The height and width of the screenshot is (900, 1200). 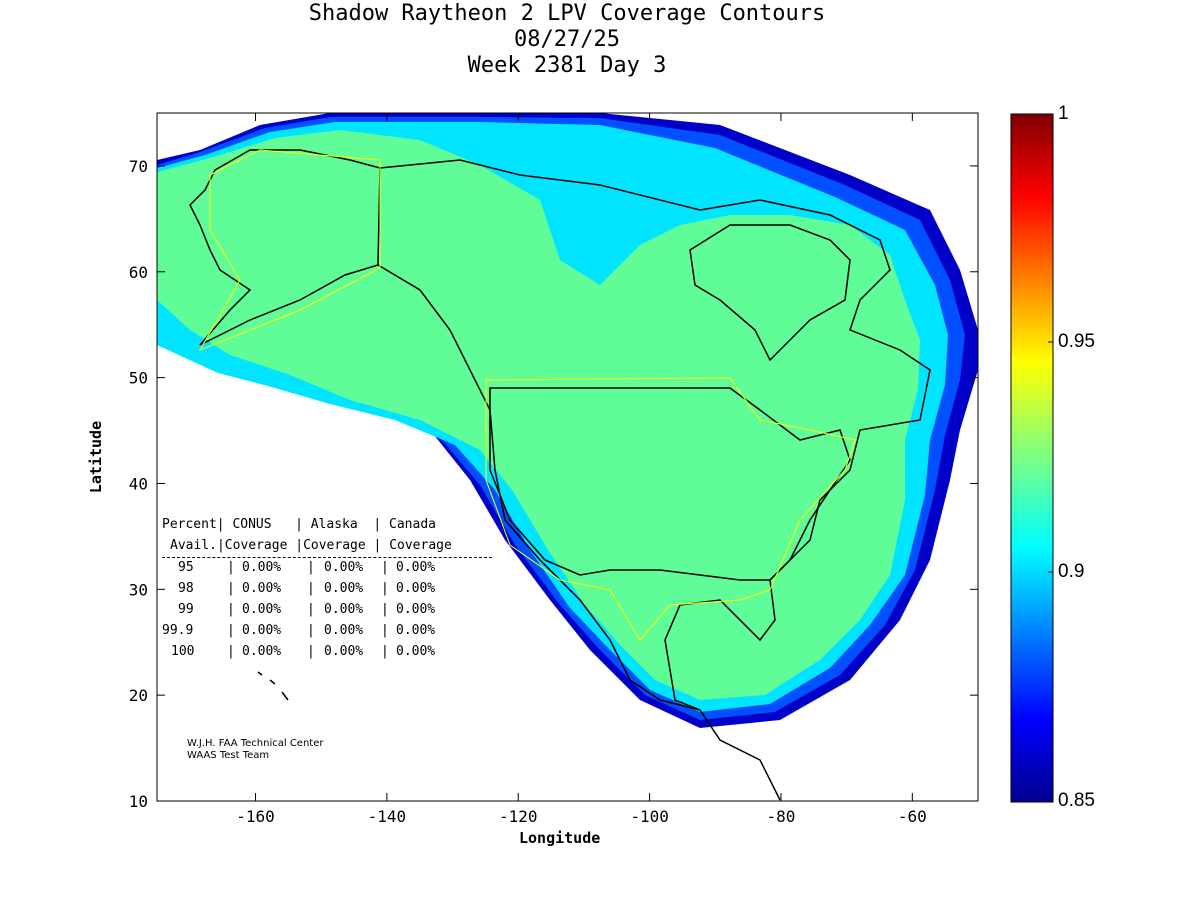 What do you see at coordinates (912, 816) in the screenshot?
I see `x-tick-label: -60` at bounding box center [912, 816].